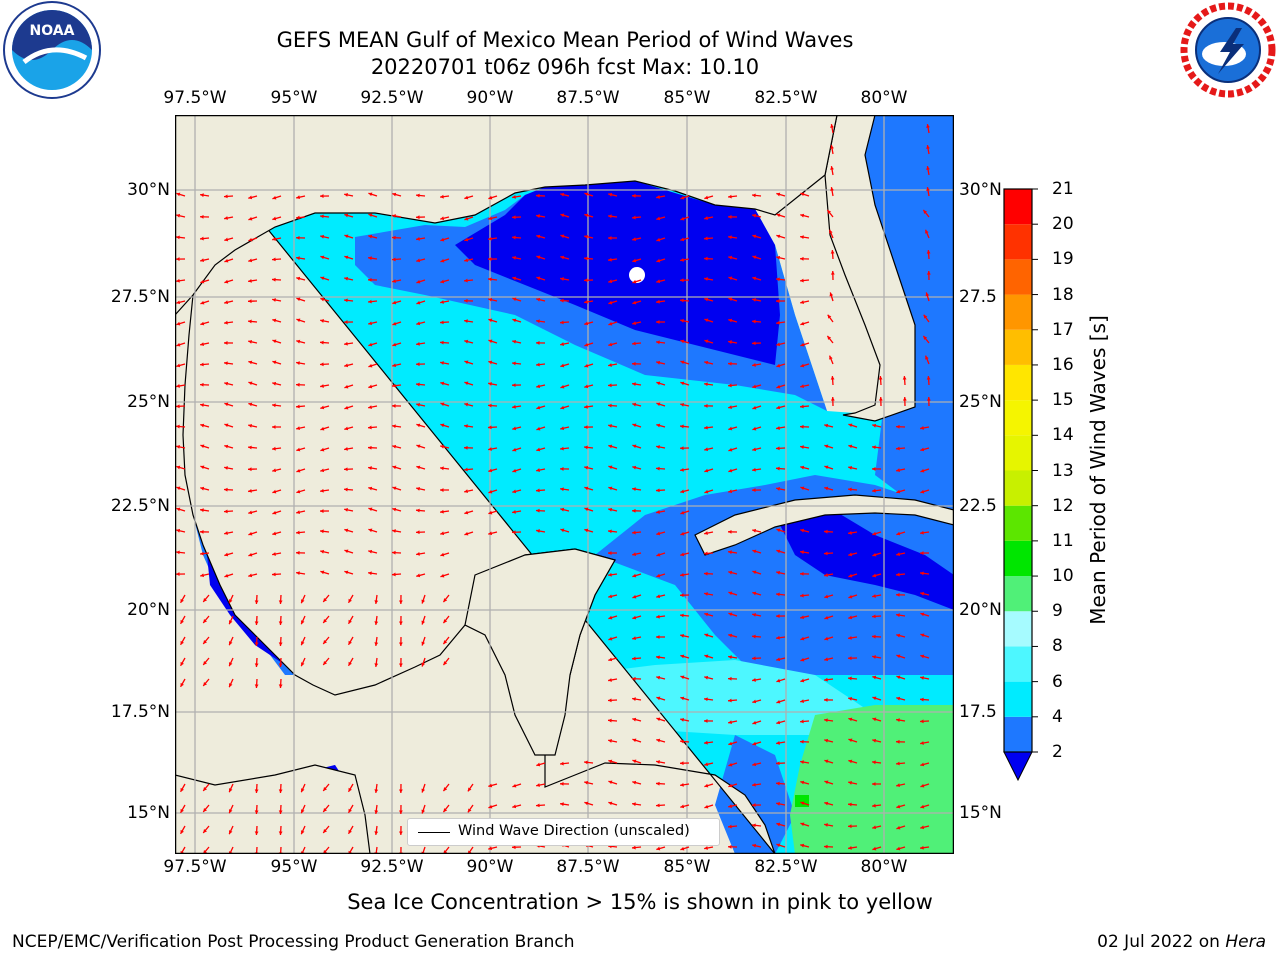 Image resolution: width=1280 pixels, height=960 pixels. Describe the element at coordinates (1063, 540) in the screenshot. I see `colorbar-tick-label: 11` at that location.